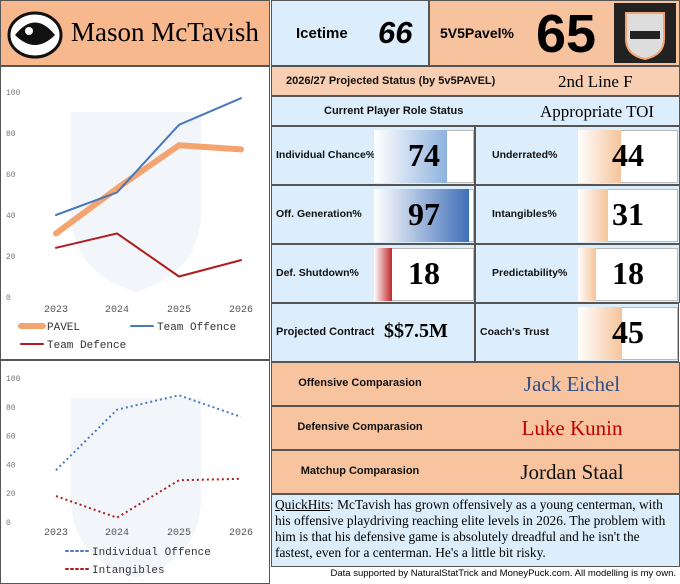 This screenshot has width=680, height=584. I want to click on stat-value: 97, so click(424, 214).